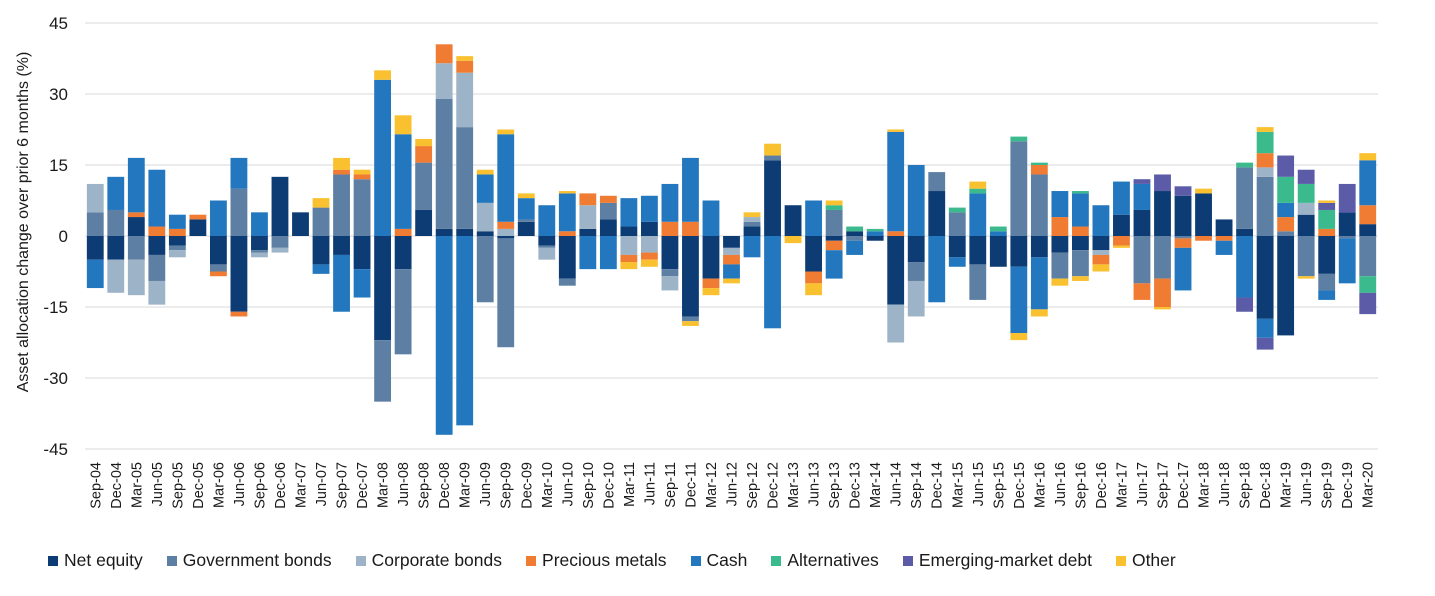 This screenshot has width=1435, height=596. What do you see at coordinates (1040, 485) in the screenshot?
I see `x-tick-label: Mar-16` at bounding box center [1040, 485].